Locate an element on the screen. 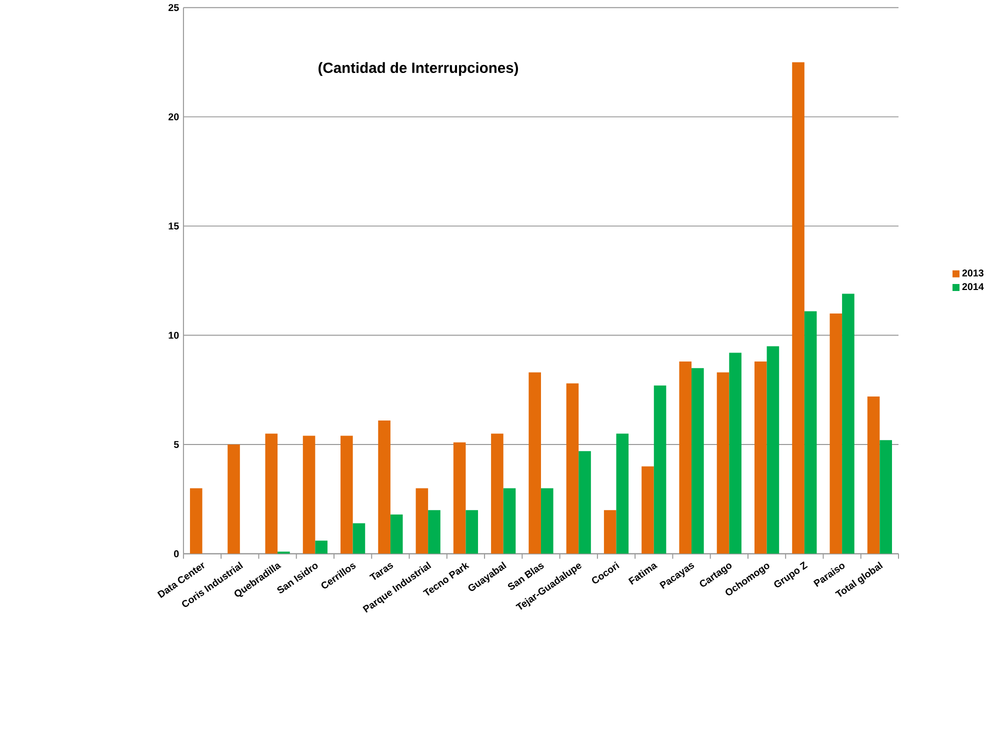 This screenshot has width=990, height=736. y-tick-label: 25 is located at coordinates (173, 8).